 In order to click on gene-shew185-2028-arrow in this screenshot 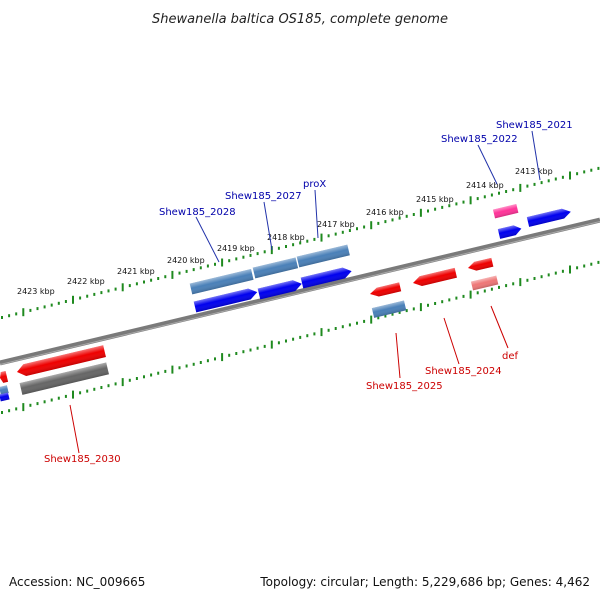, I will do `click(225, 300)`.